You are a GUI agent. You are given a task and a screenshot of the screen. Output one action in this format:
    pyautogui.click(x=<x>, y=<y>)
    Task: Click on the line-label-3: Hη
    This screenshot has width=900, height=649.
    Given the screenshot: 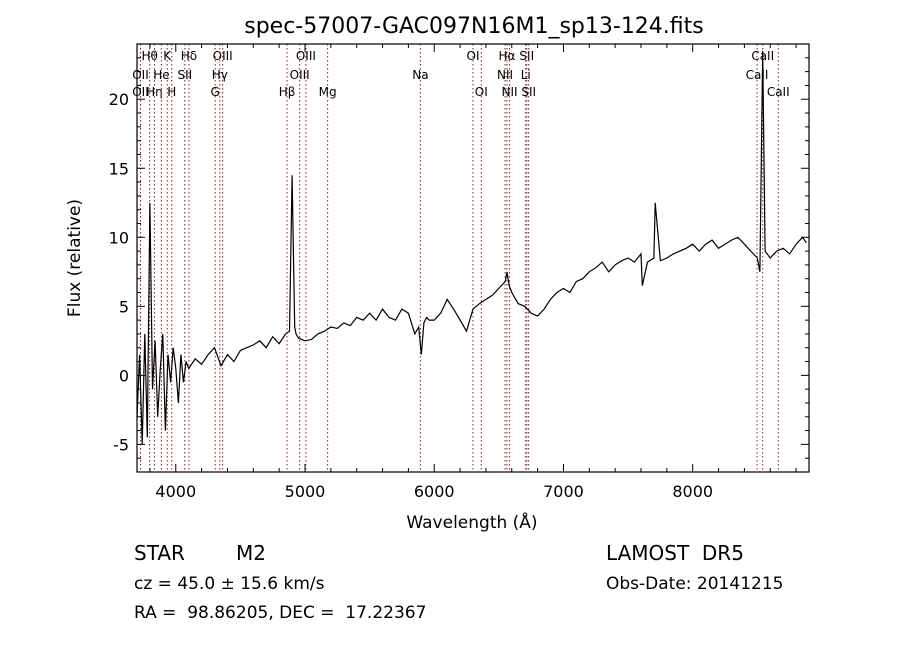 What is the action you would take?
    pyautogui.click(x=154, y=92)
    